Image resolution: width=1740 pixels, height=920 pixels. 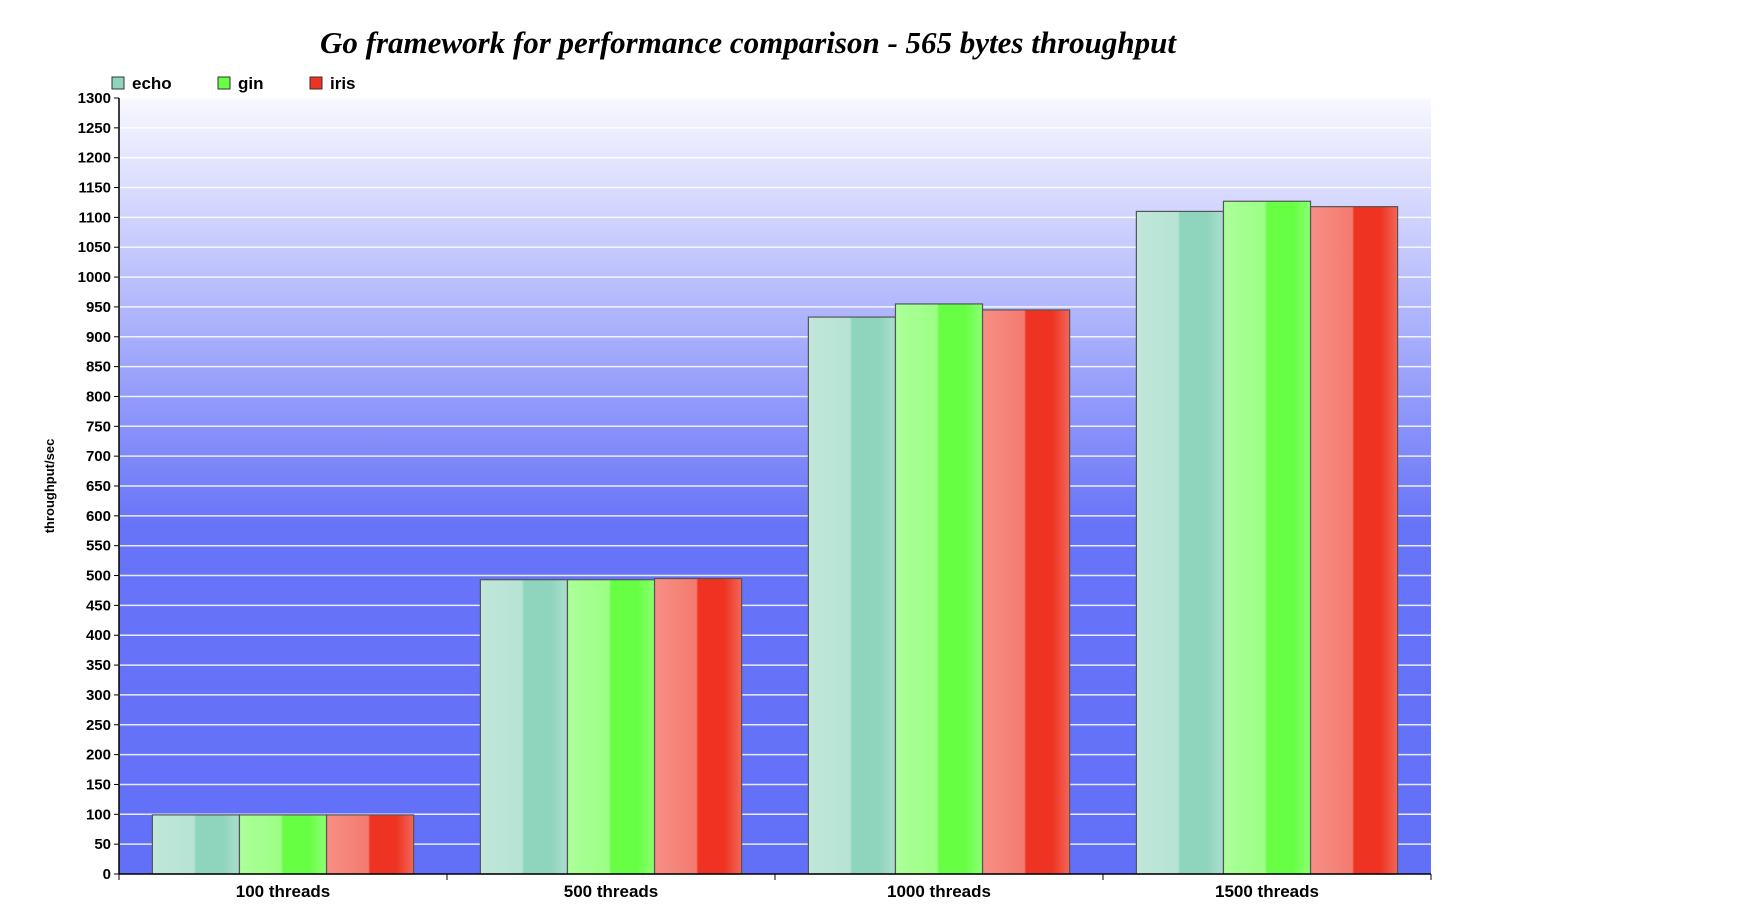 What do you see at coordinates (283, 891) in the screenshot?
I see `x-category-label: 100 threads` at bounding box center [283, 891].